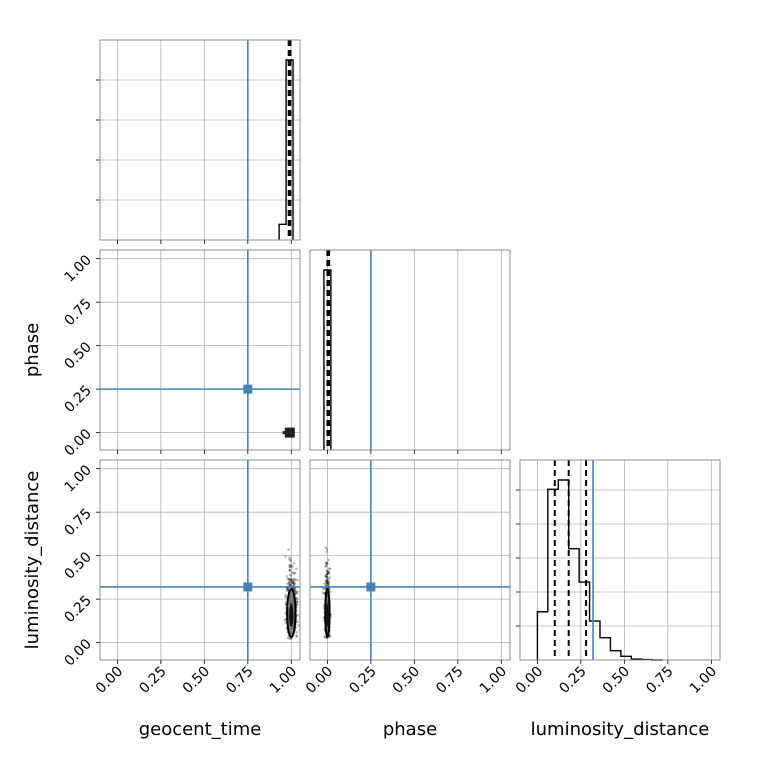 This screenshot has height=760, width=760. Describe the element at coordinates (493, 680) in the screenshot. I see `xtick-label-phase: 1.00` at that location.